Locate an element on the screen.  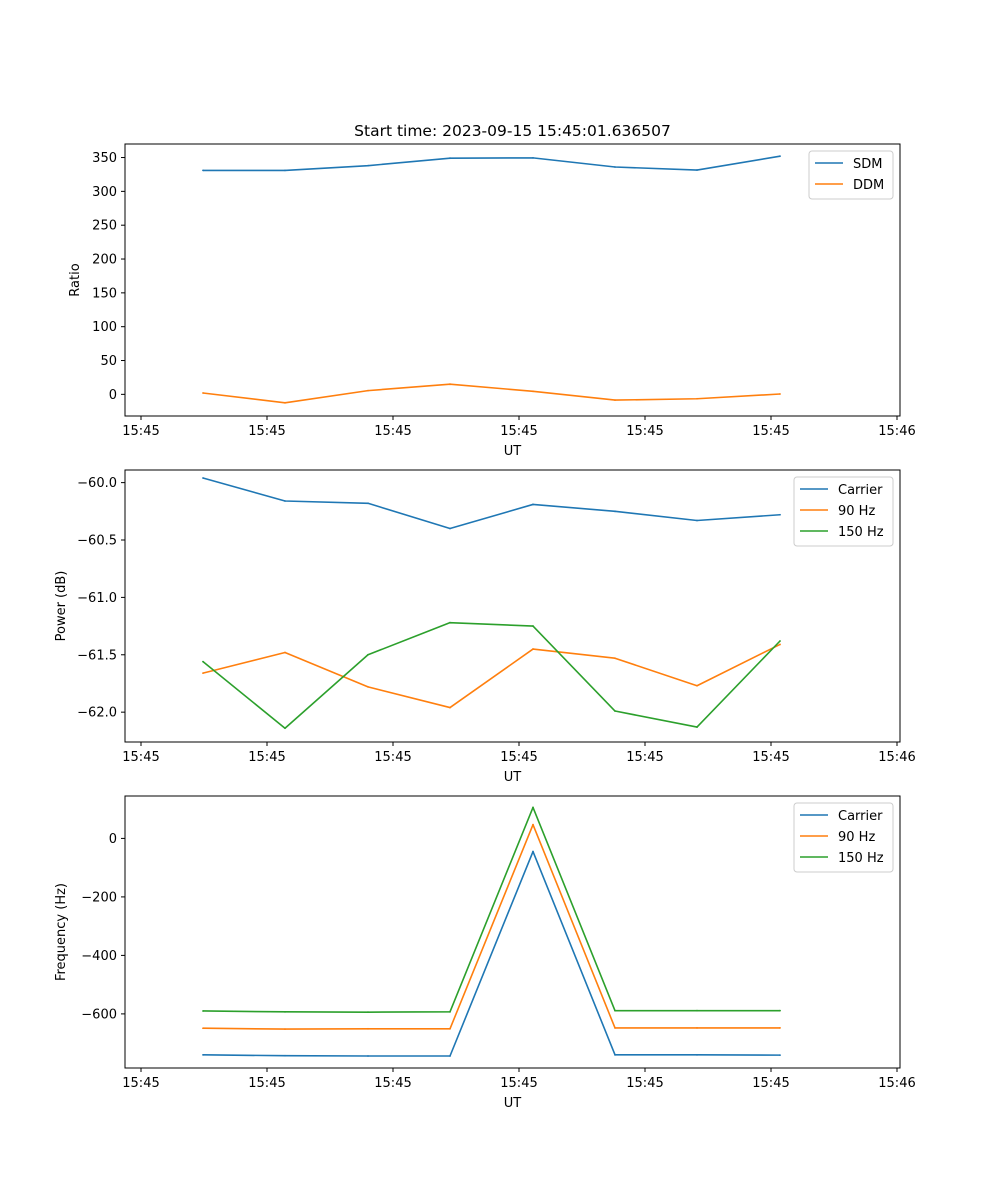
y-tick-label: −400 is located at coordinates (99, 956).